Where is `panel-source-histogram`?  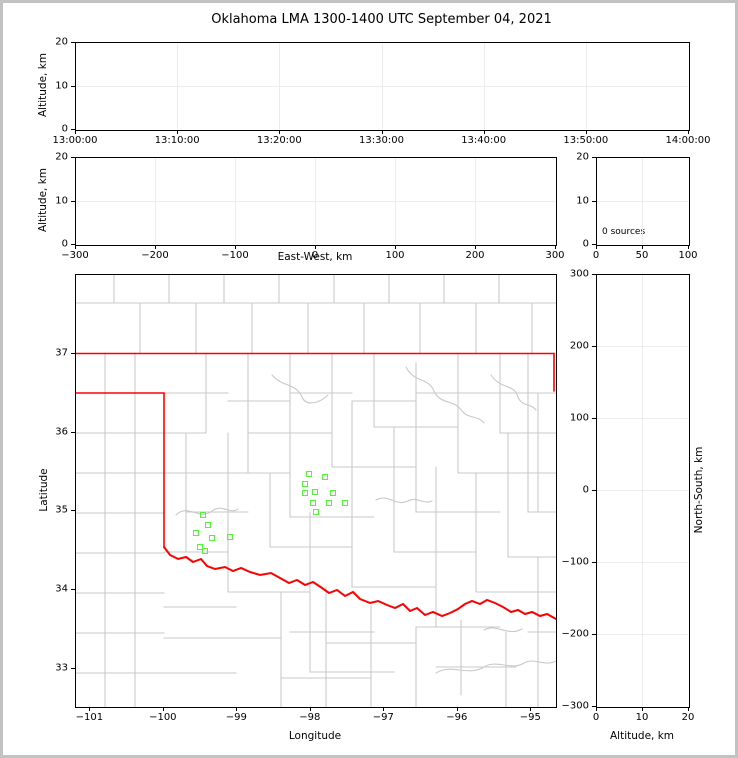
panel-source-histogram is located at coordinates (643, 201).